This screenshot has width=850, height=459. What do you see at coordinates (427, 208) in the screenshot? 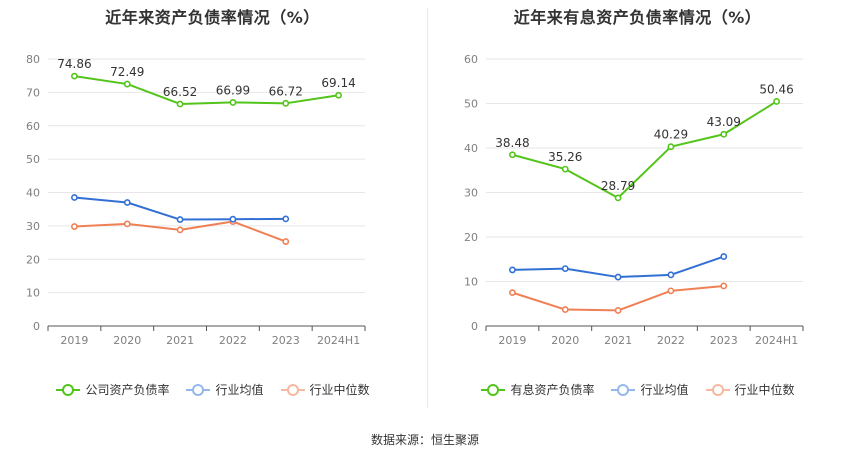
I see `panel-divider` at bounding box center [427, 208].